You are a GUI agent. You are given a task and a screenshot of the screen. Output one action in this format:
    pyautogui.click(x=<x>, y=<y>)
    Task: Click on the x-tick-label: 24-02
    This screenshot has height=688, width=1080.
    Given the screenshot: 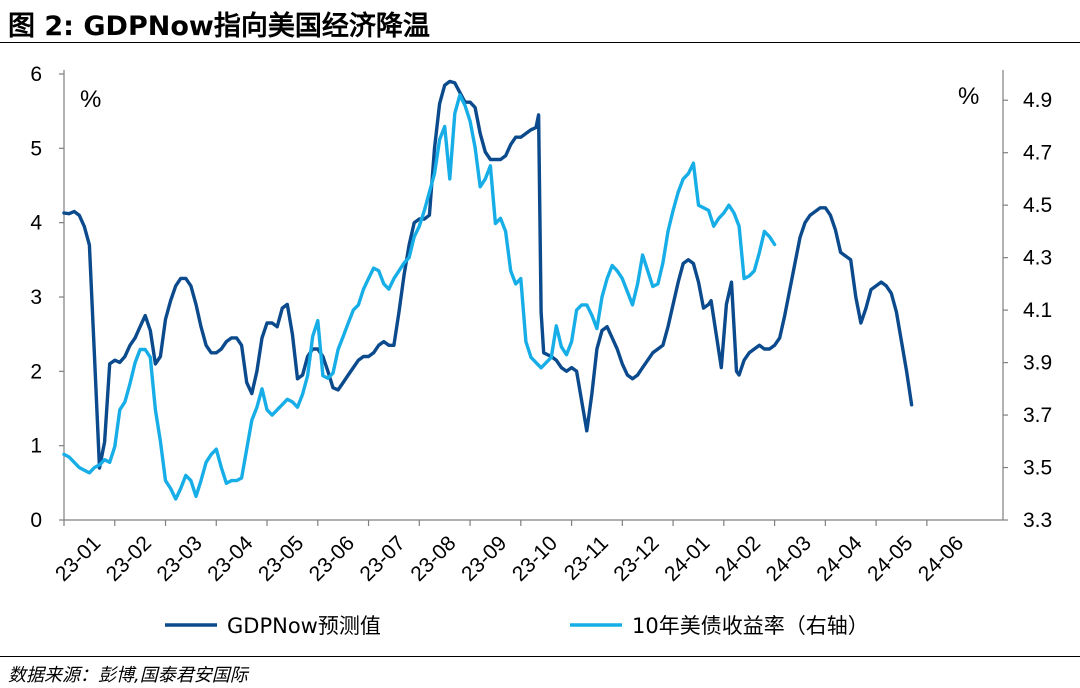 What is the action you would take?
    pyautogui.click(x=738, y=559)
    